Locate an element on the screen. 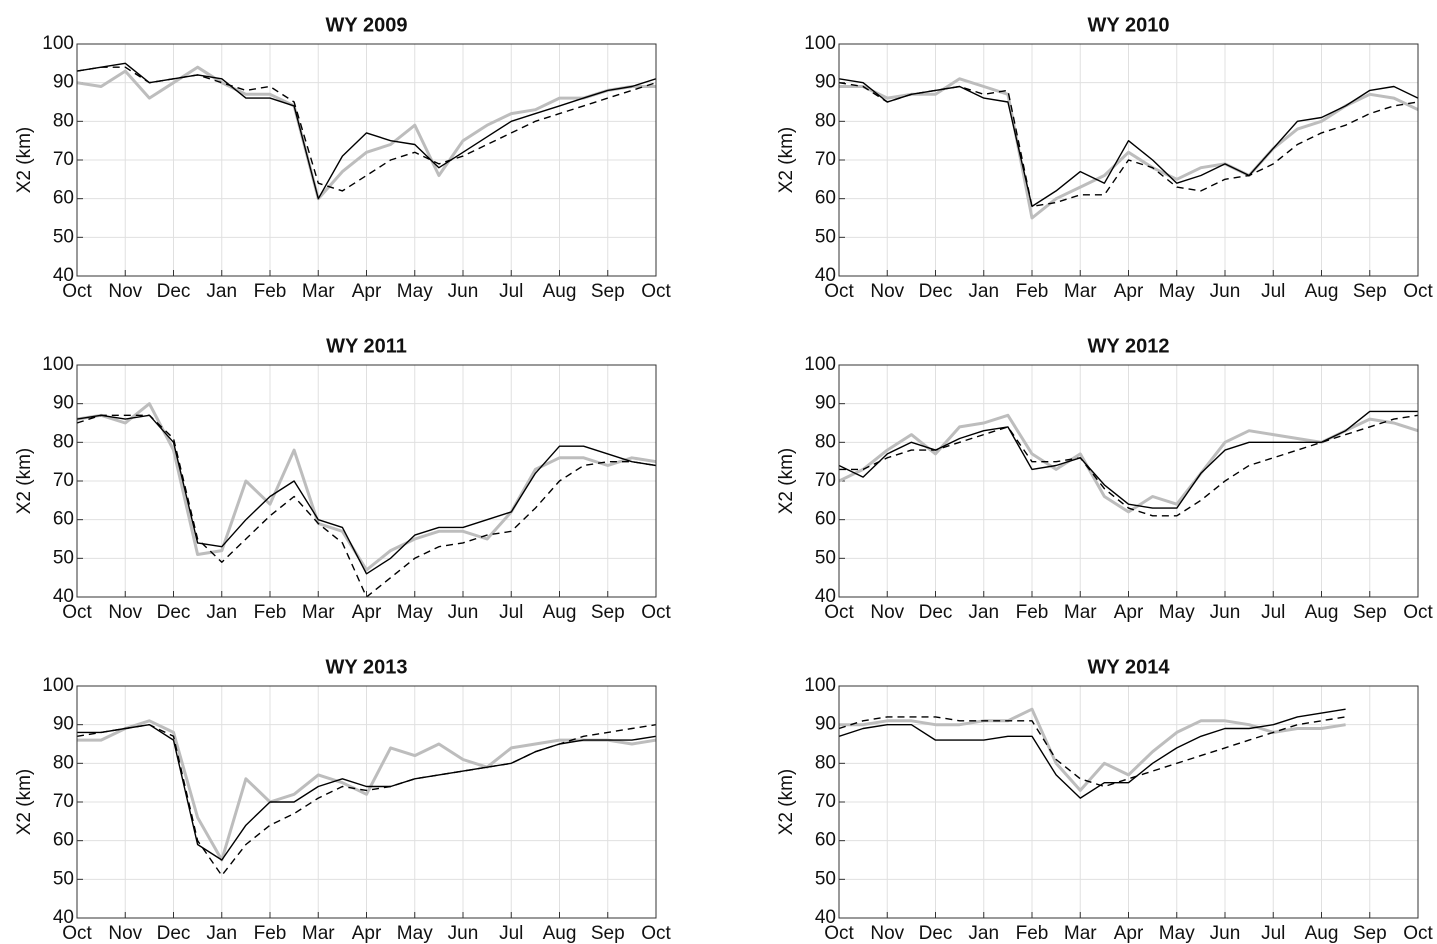 This screenshot has width=1437, height=944. chart-title: WY 2011 is located at coordinates (366, 346).